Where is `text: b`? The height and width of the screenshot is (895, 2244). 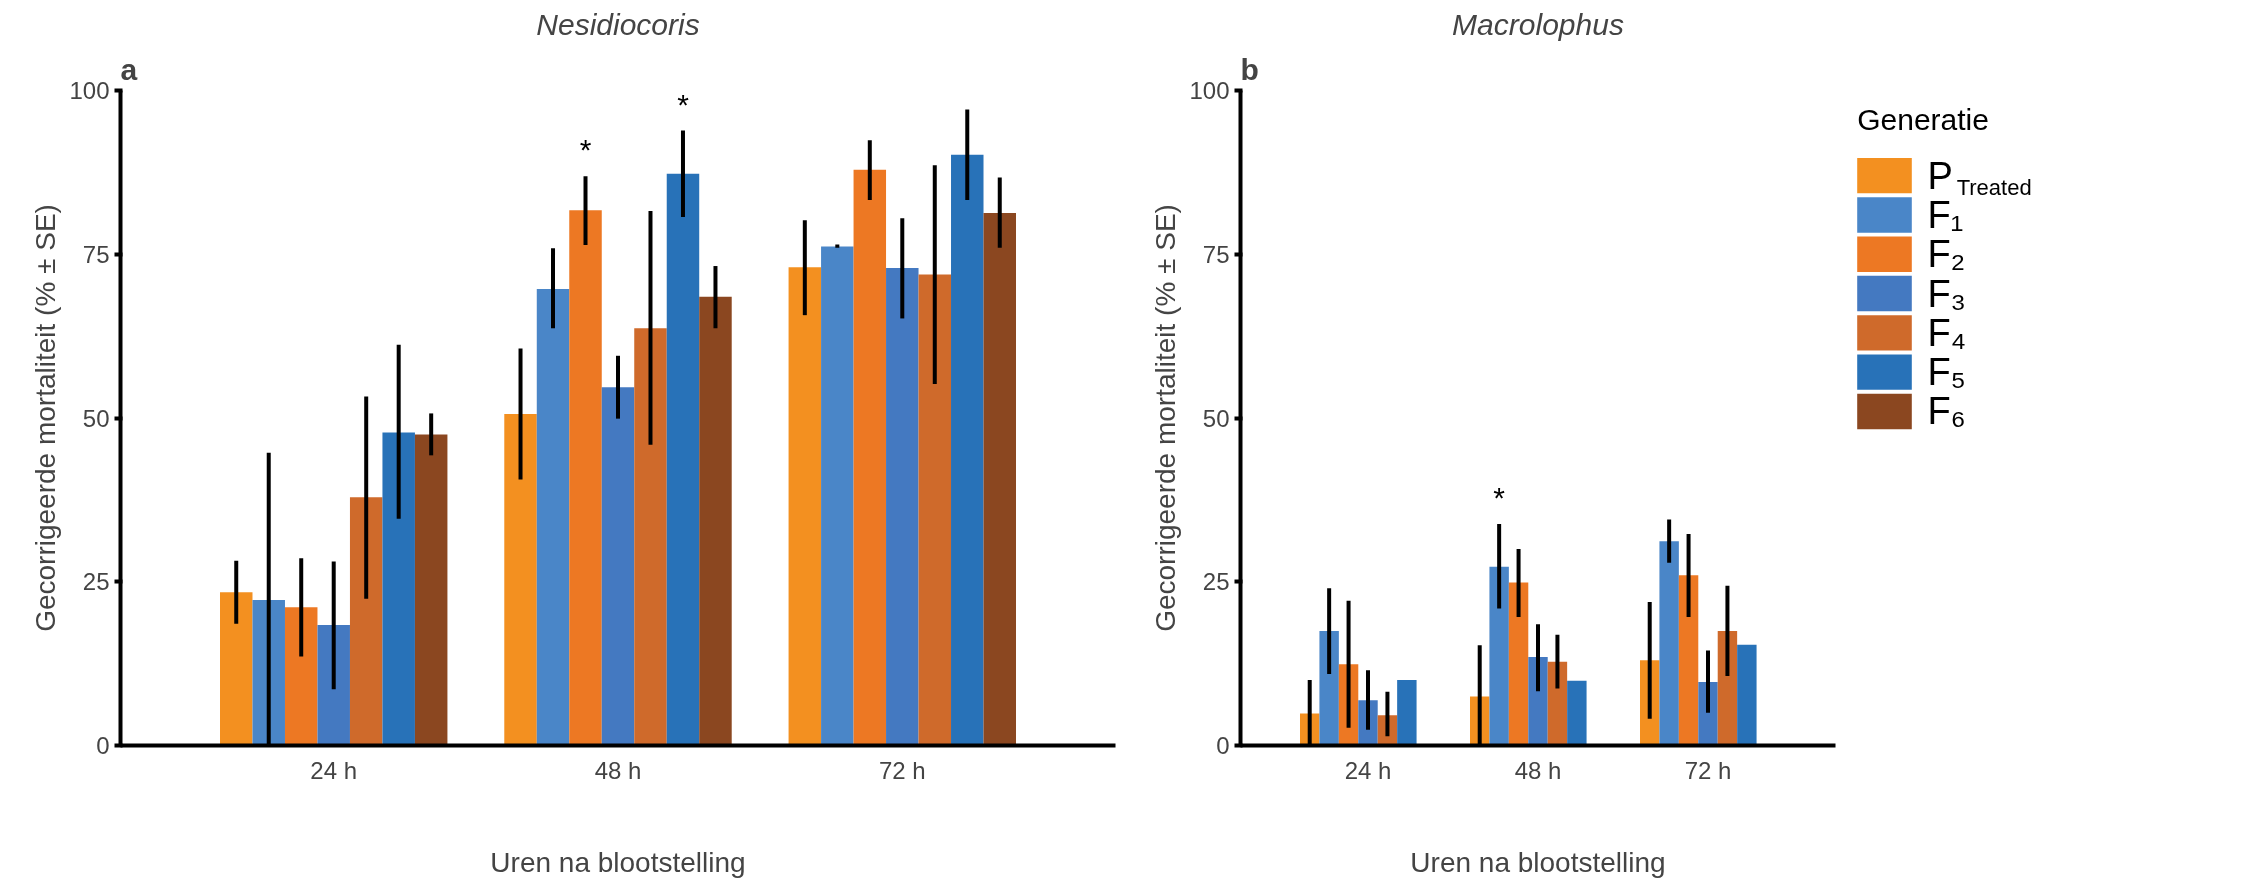 text: b is located at coordinates (1249, 69).